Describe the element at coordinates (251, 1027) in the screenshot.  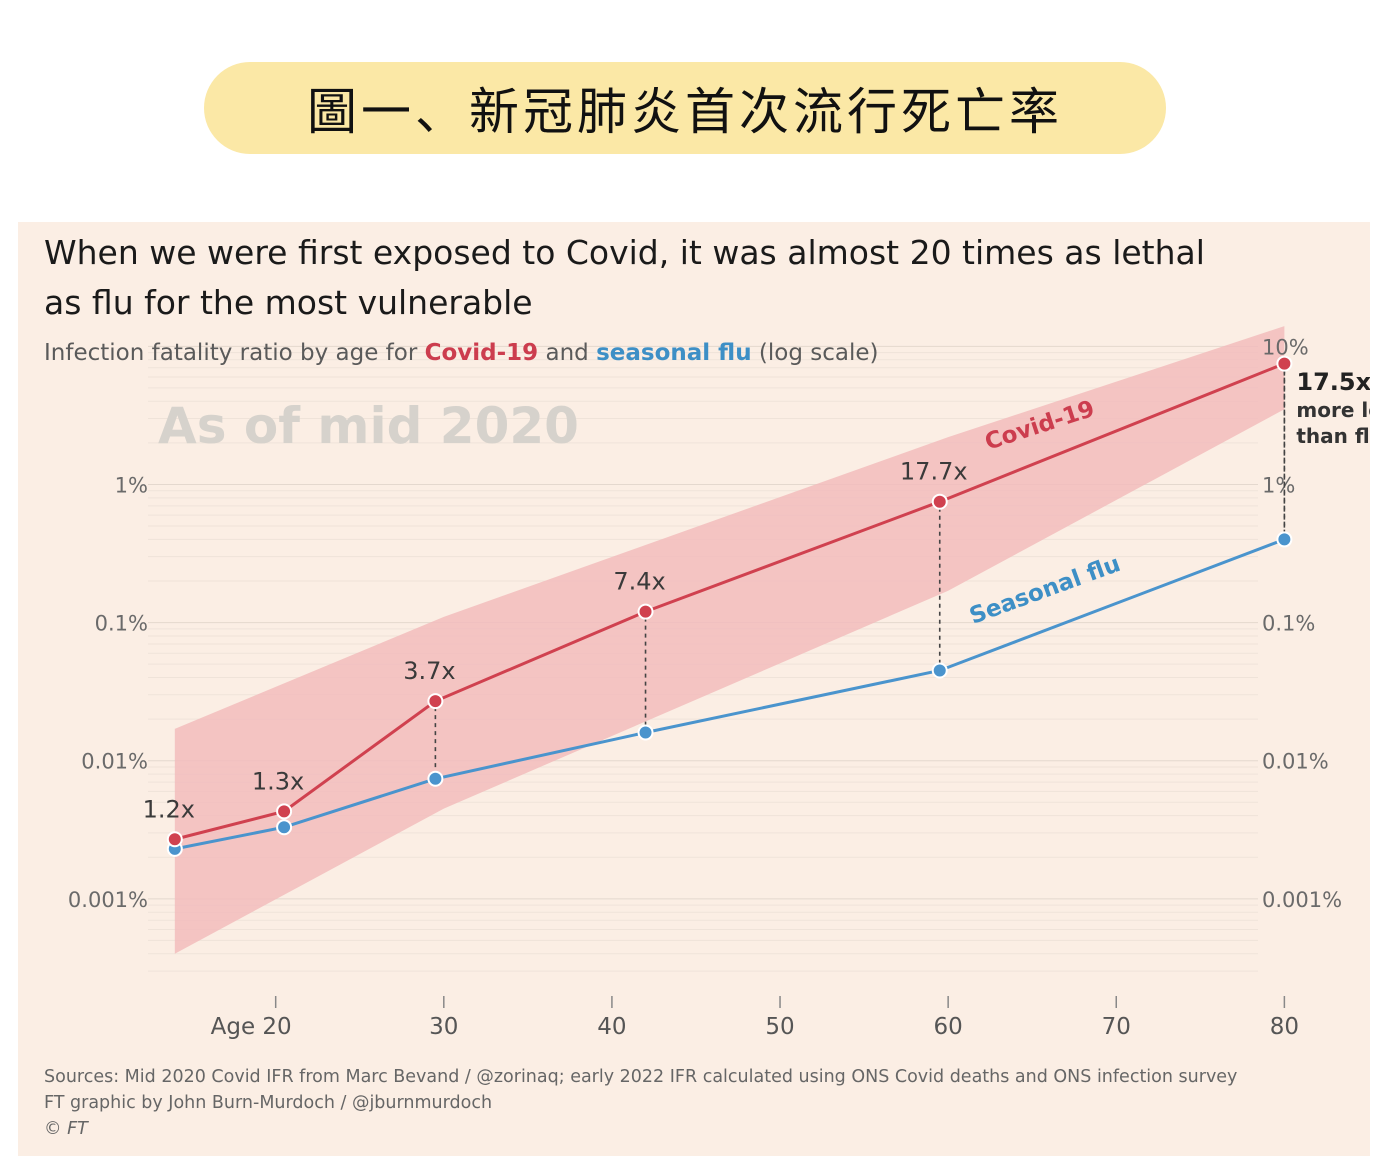
I see `x-tick-label: Age 20` at that location.